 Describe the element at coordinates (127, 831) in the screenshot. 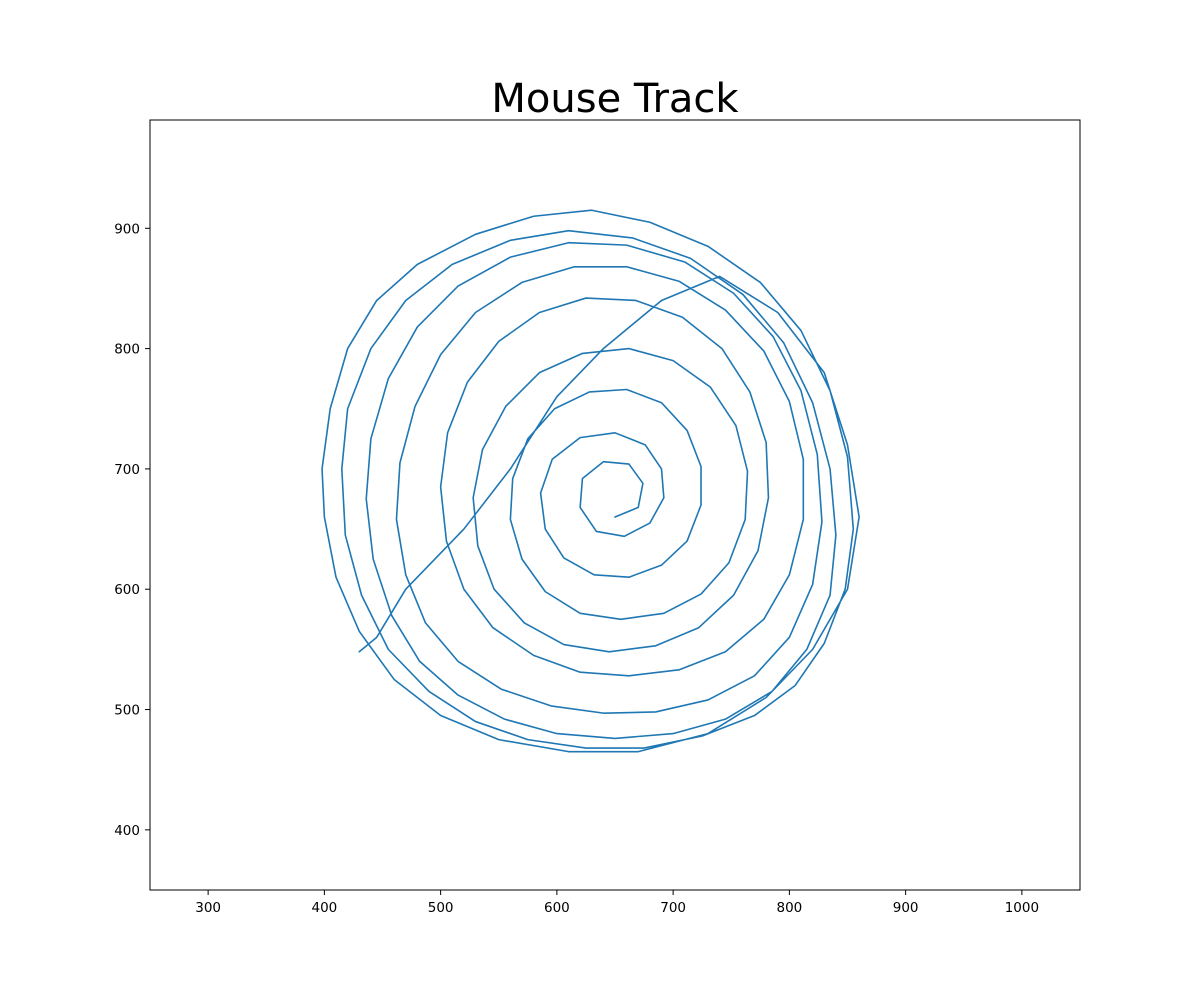

I see `y-tick-label: 400` at that location.